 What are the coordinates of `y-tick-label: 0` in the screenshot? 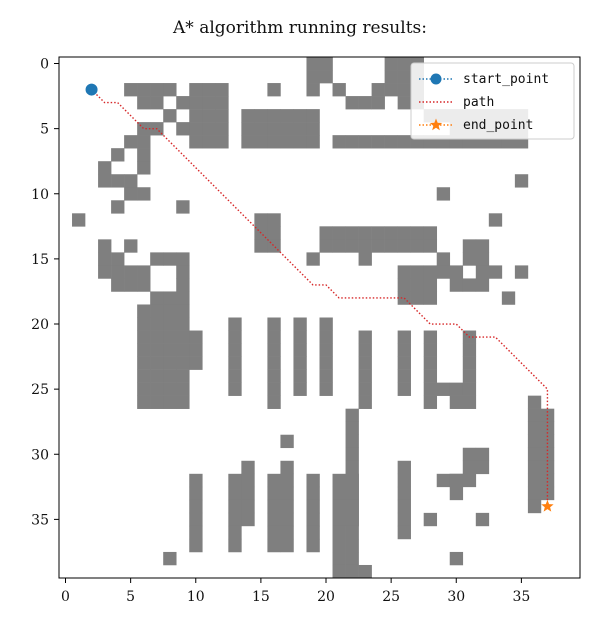 It's located at (44, 65).